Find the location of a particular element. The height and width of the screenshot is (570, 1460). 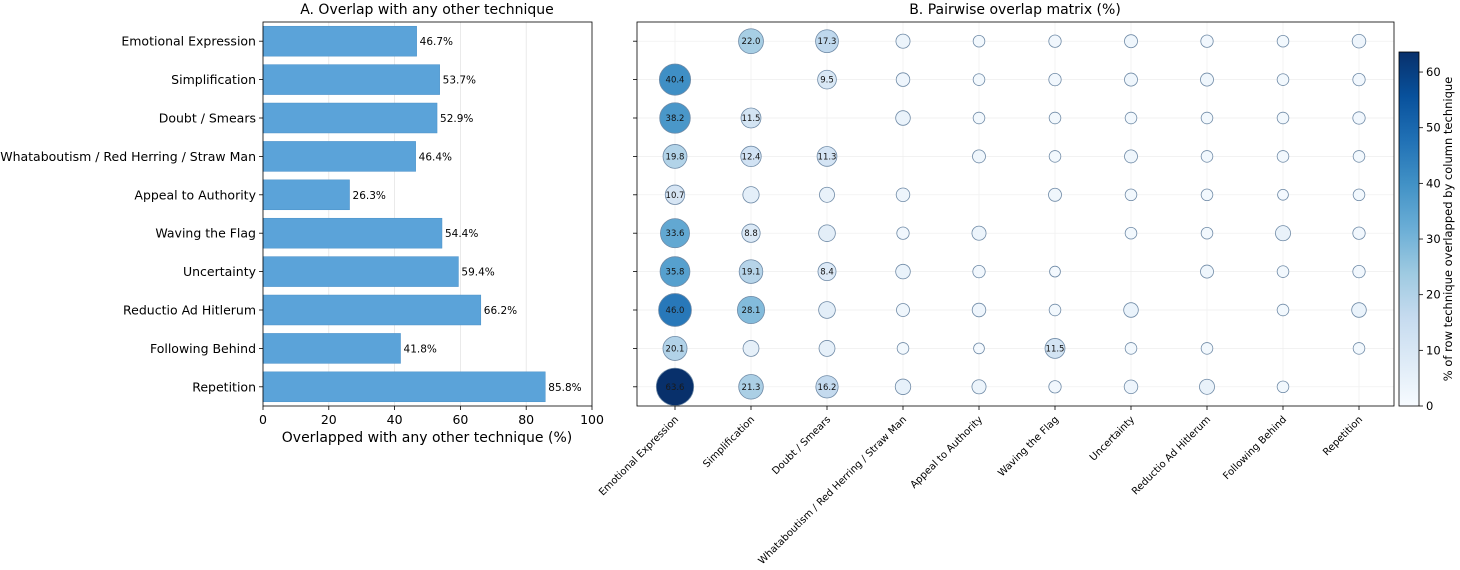

colorbar-tick-label: 30 is located at coordinates (1433, 239).